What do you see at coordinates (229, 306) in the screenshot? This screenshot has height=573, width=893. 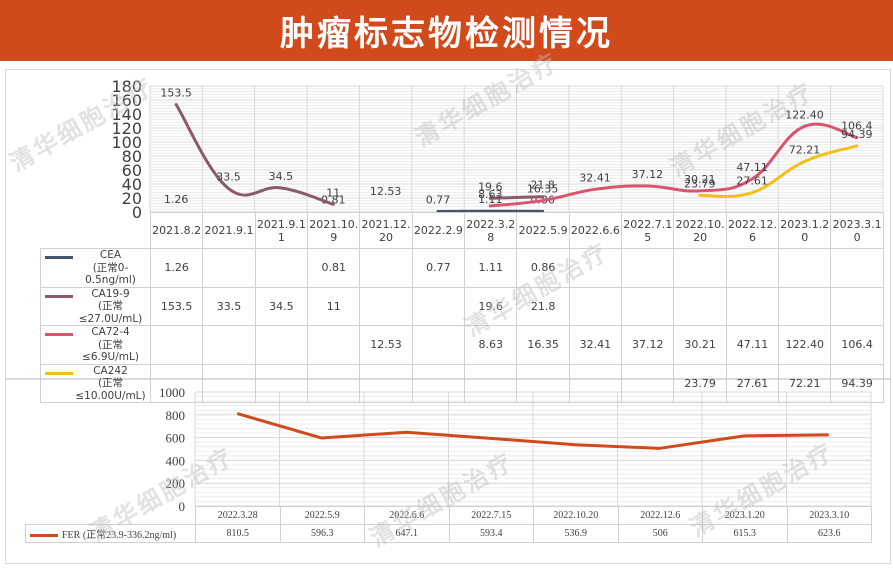 I see `table-cell: 33.5` at bounding box center [229, 306].